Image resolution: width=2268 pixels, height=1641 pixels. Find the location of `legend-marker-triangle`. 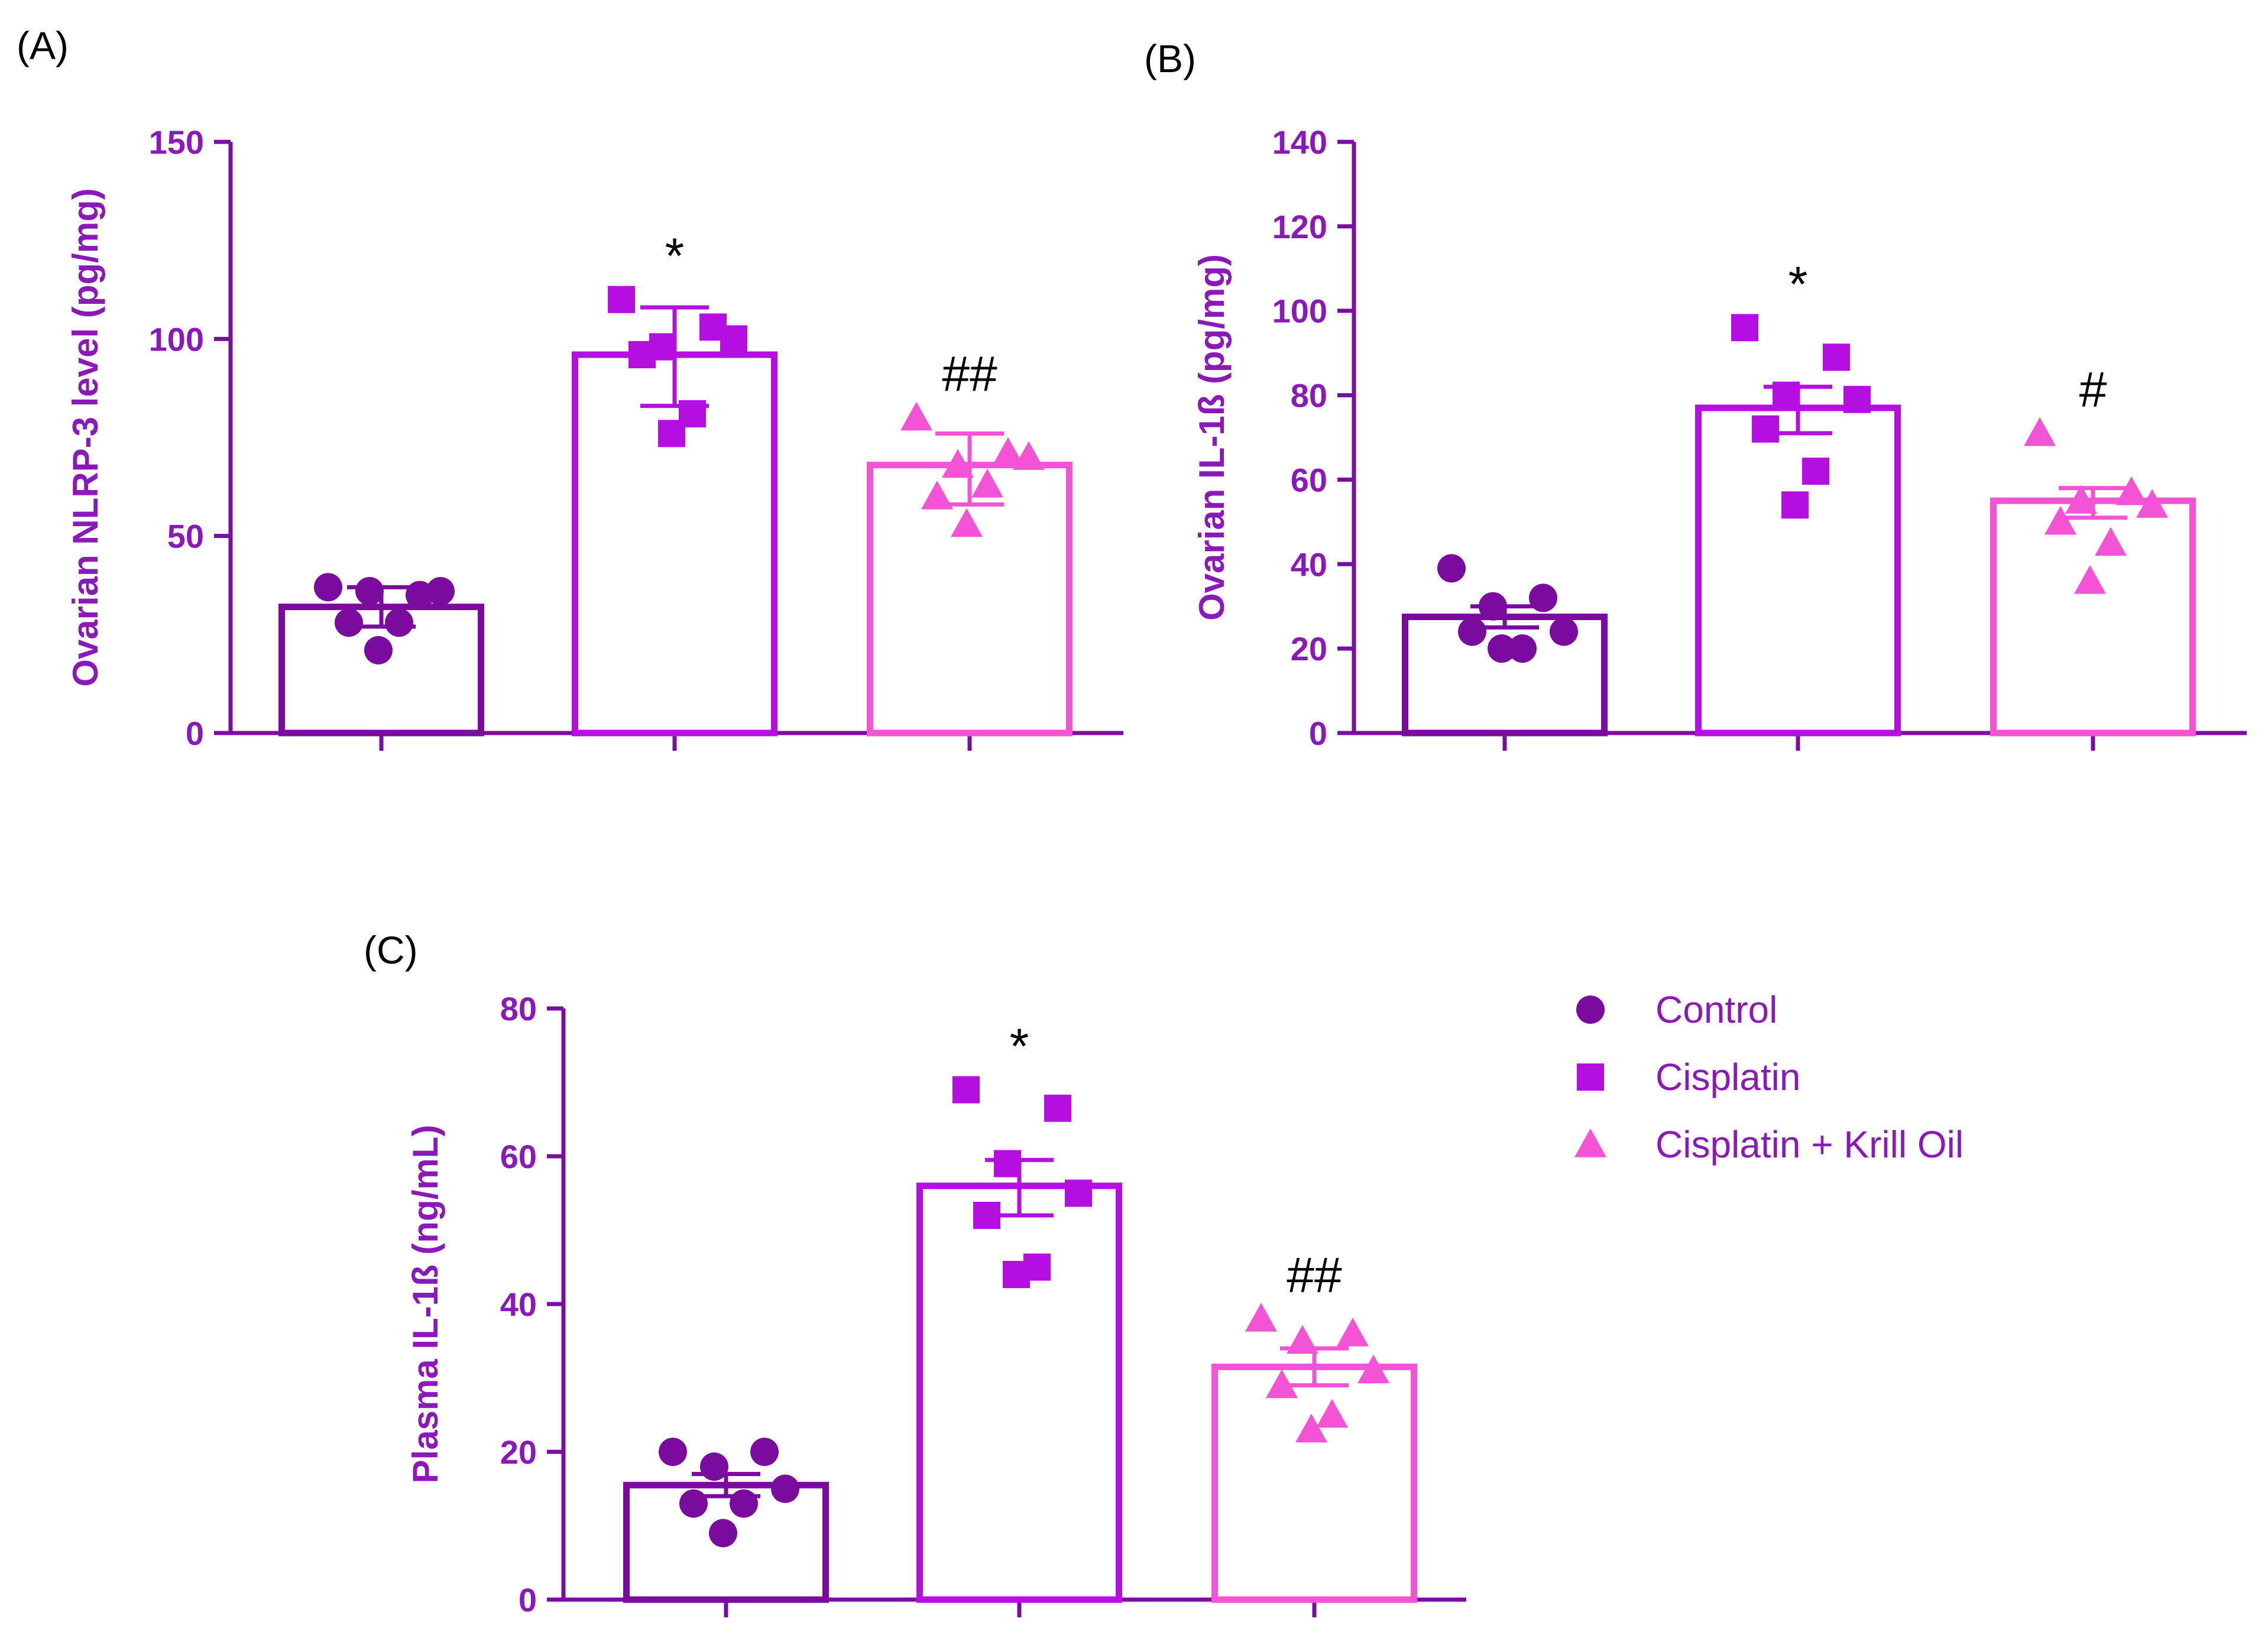

legend-marker-triangle is located at coordinates (1590, 1142).